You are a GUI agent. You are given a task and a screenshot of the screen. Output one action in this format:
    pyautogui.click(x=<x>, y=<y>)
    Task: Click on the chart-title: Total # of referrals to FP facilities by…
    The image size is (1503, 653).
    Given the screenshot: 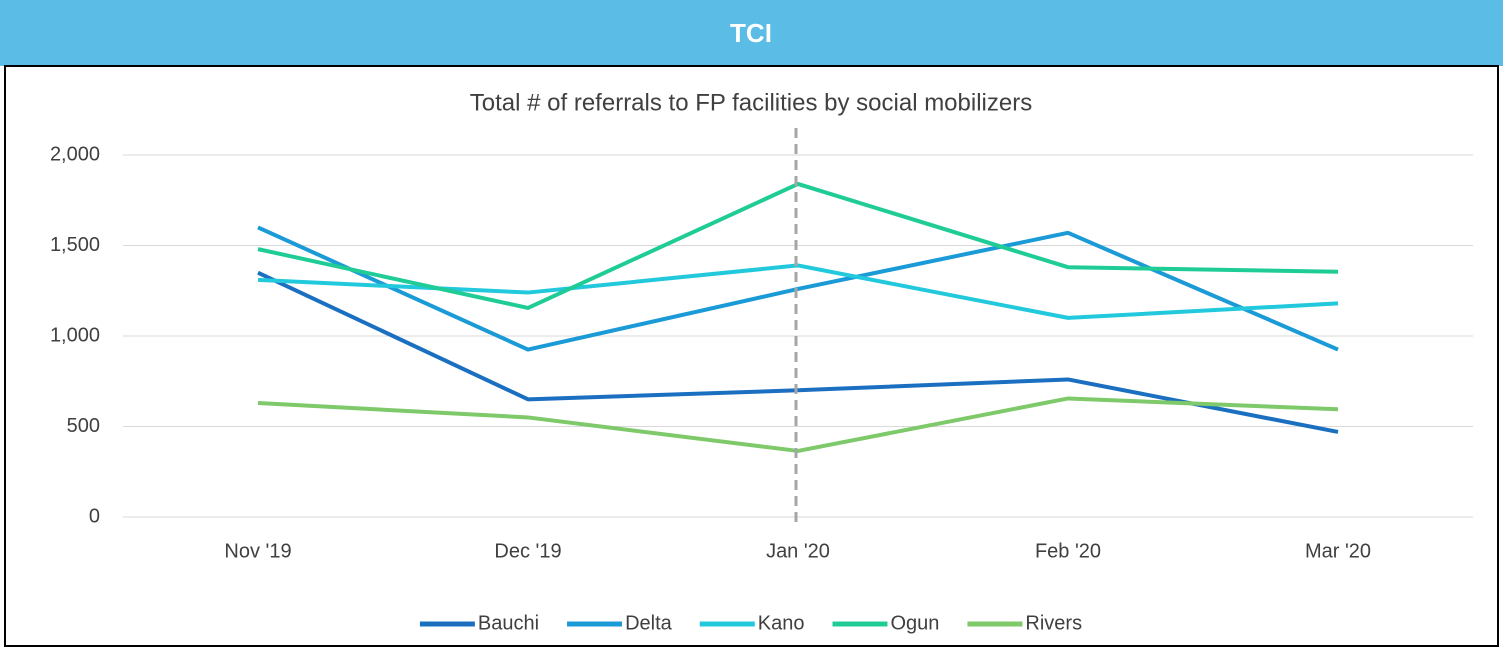 What is the action you would take?
    pyautogui.click(x=751, y=102)
    